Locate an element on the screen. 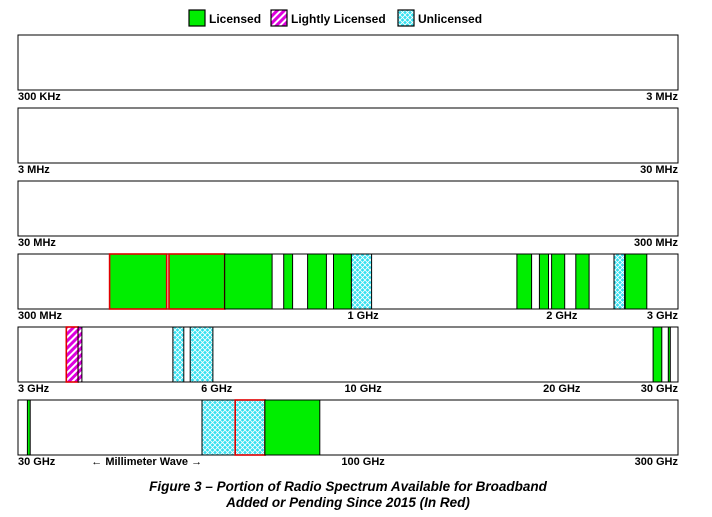 This screenshot has height=517, width=712. legend-item-lightly-licensed: Lightly Licensed is located at coordinates (328, 18).